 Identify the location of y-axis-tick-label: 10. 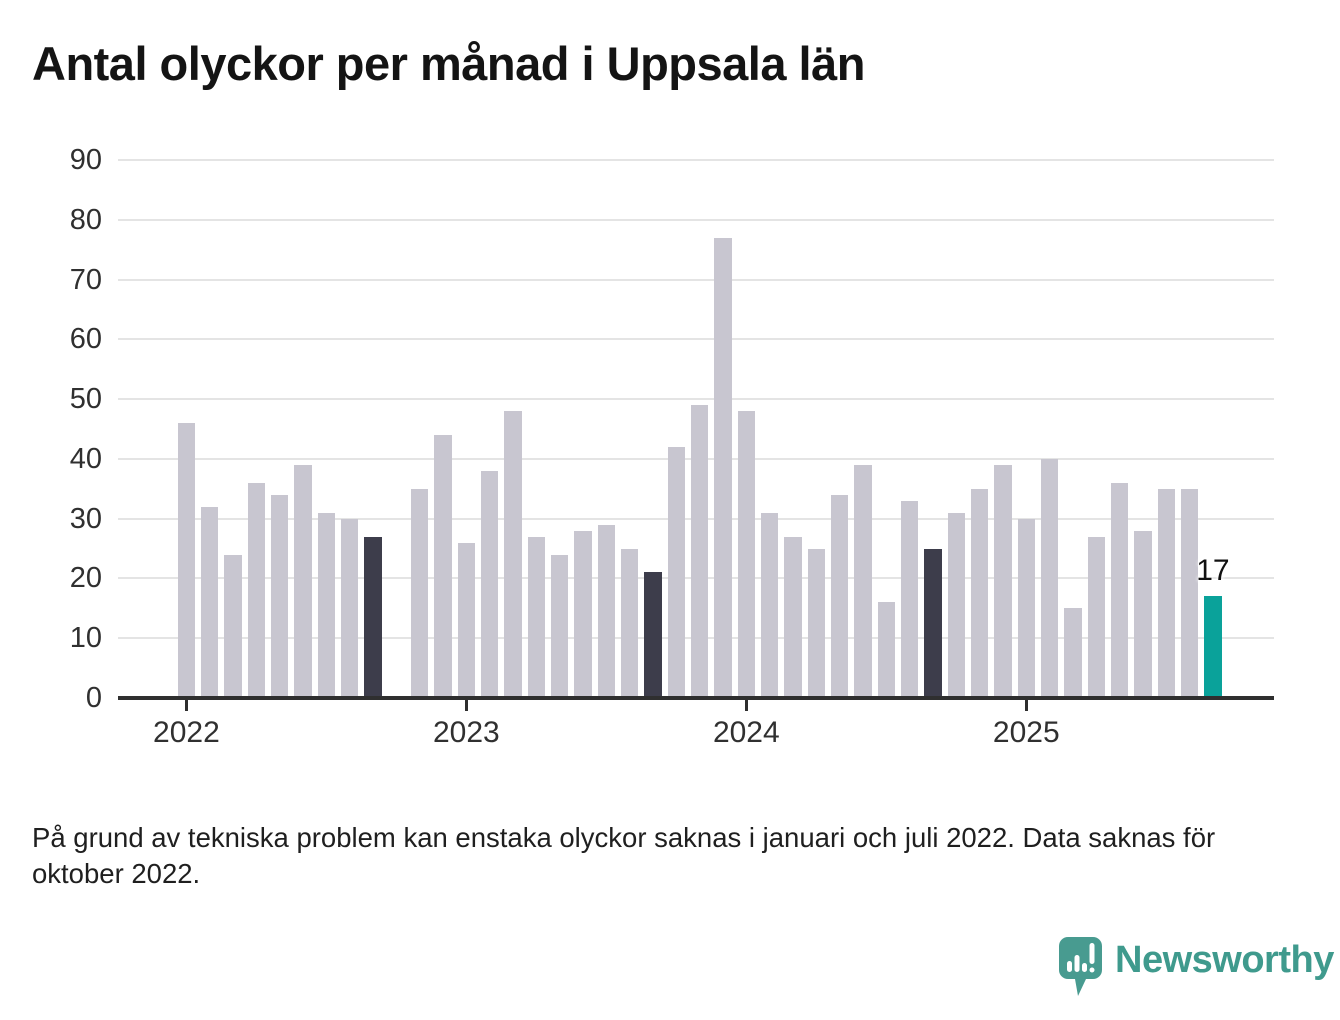
(85, 638).